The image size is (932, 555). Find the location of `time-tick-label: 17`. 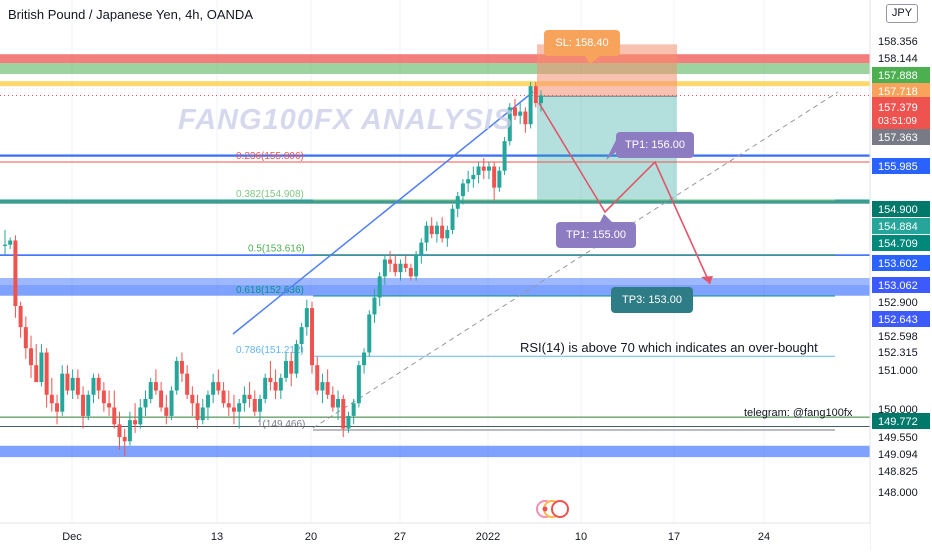

time-tick-label: 17 is located at coordinates (674, 537).